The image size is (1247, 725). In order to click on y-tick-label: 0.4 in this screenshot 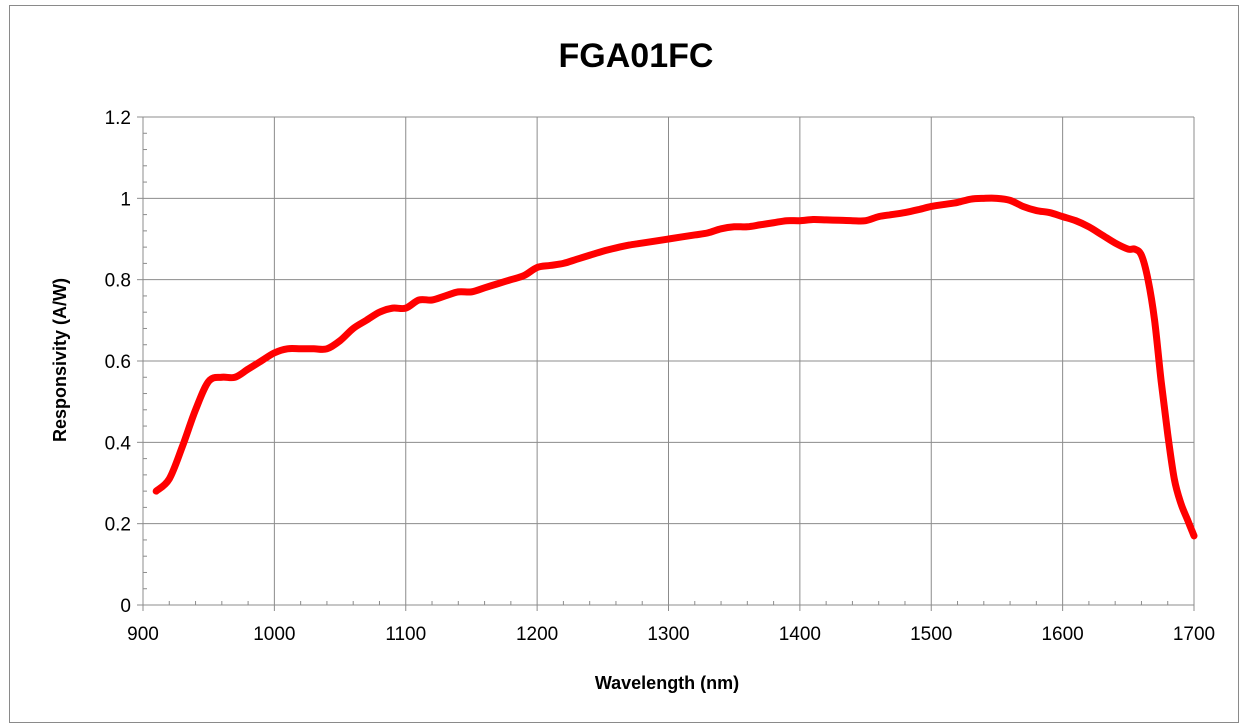, I will do `click(118, 443)`.